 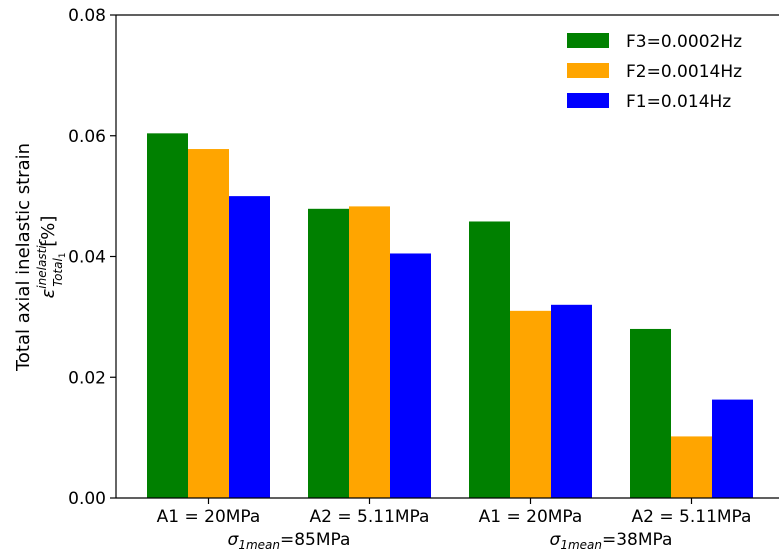 What do you see at coordinates (23, 257) in the screenshot?
I see `y-axis-label-line1: Total axial inelastic strain` at bounding box center [23, 257].